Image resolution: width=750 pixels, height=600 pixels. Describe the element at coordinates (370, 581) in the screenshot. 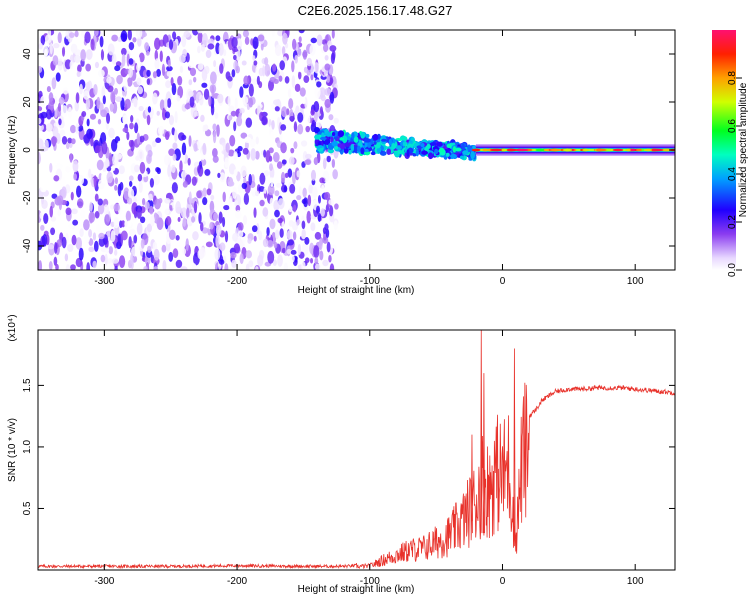

I see `tick-label: -100` at that location.